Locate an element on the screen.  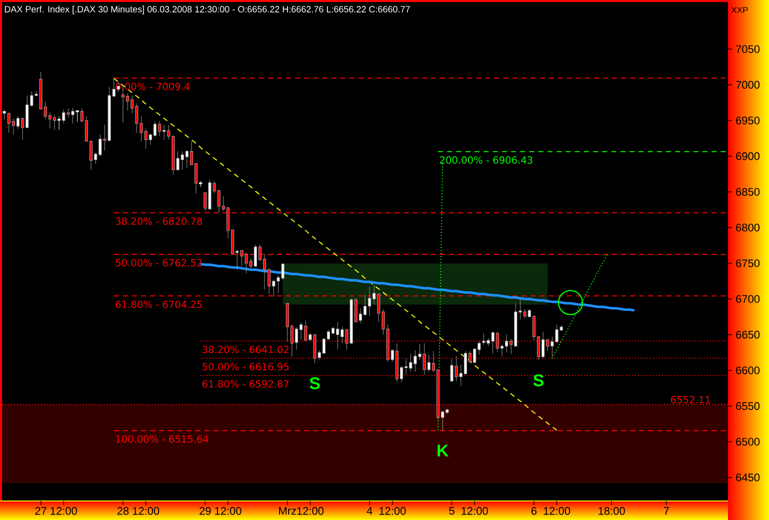
annotation: K is located at coordinates (443, 450).